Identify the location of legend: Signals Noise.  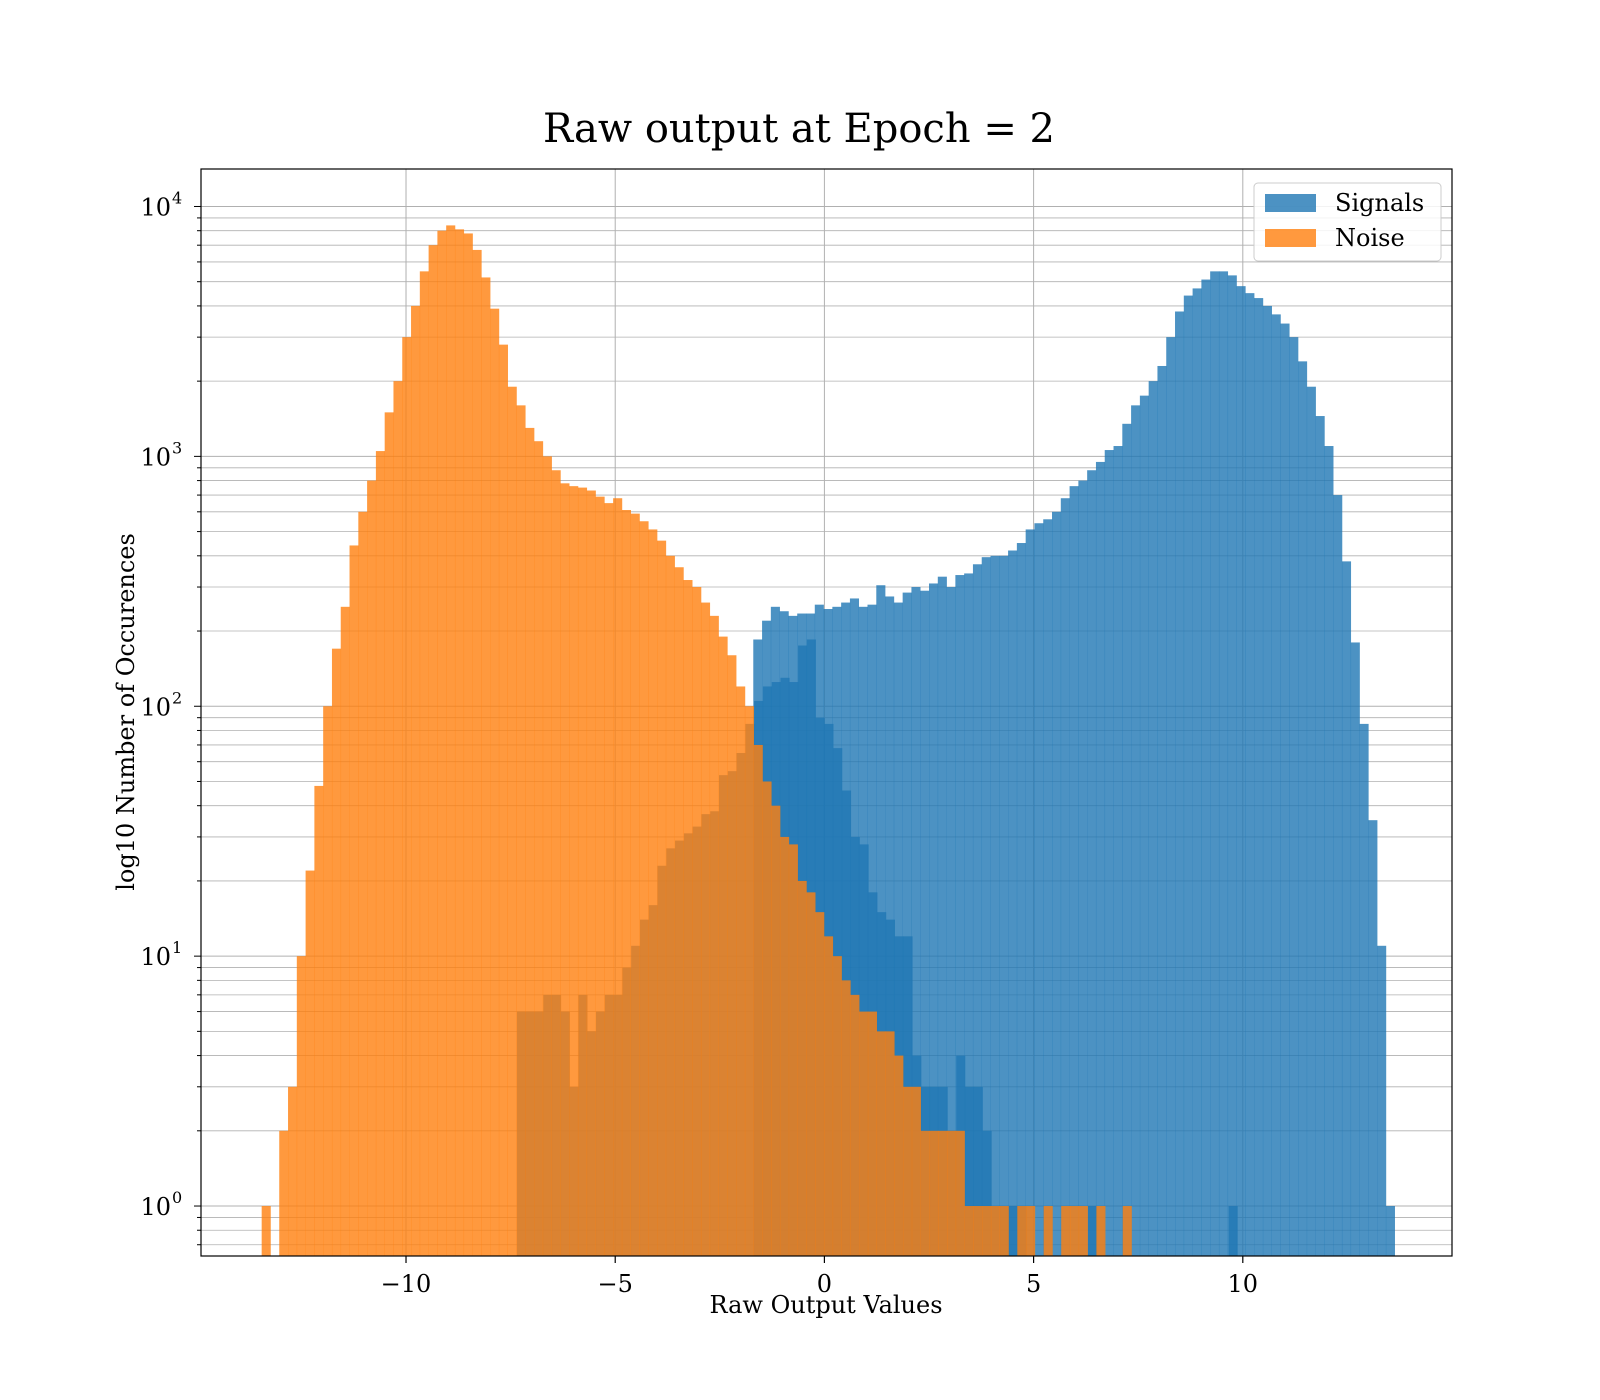
(1347, 222).